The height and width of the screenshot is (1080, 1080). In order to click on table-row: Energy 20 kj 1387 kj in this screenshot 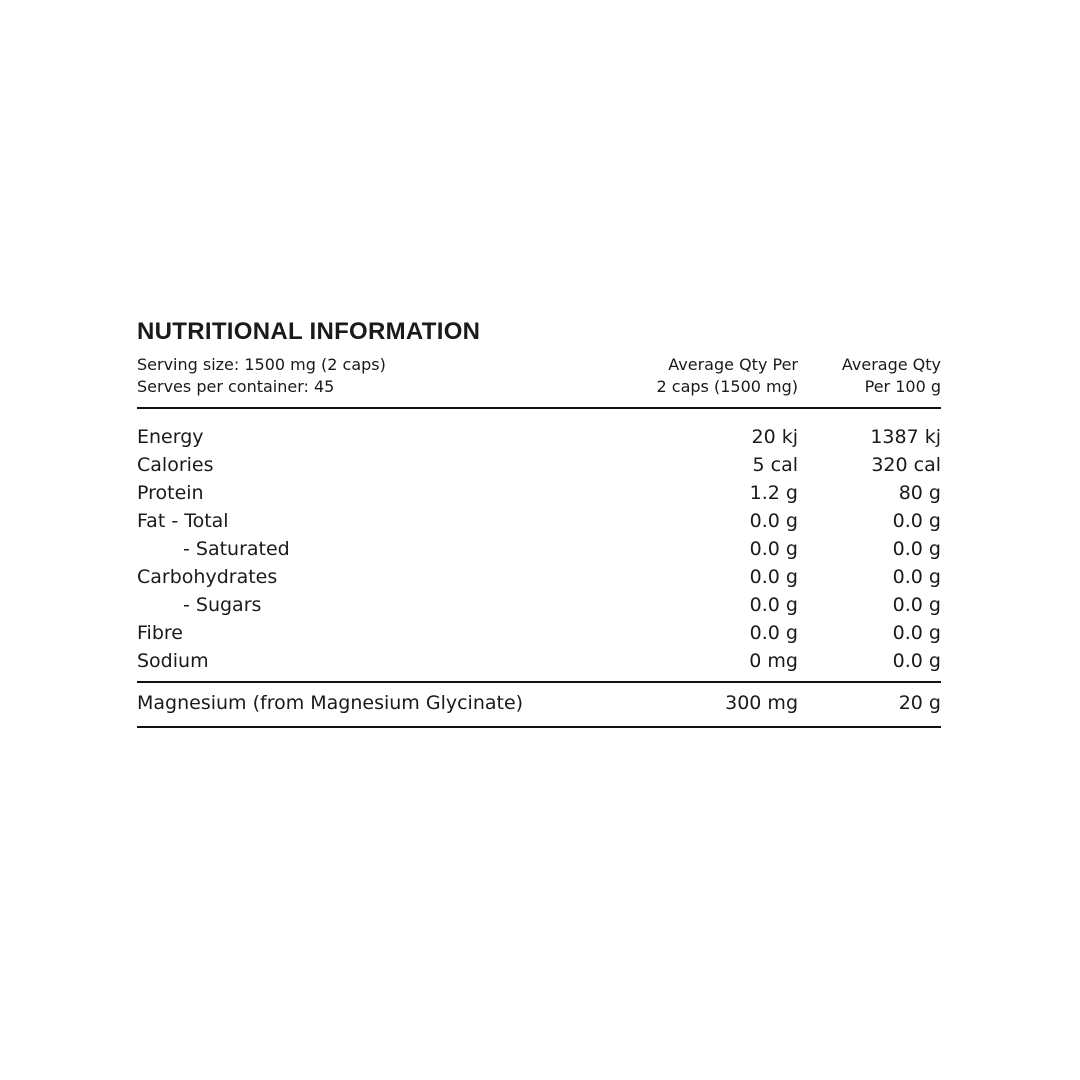, I will do `click(539, 437)`.